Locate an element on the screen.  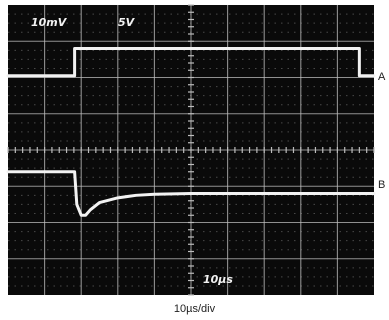
timebase-caption: 10µs/div is located at coordinates (194, 309).